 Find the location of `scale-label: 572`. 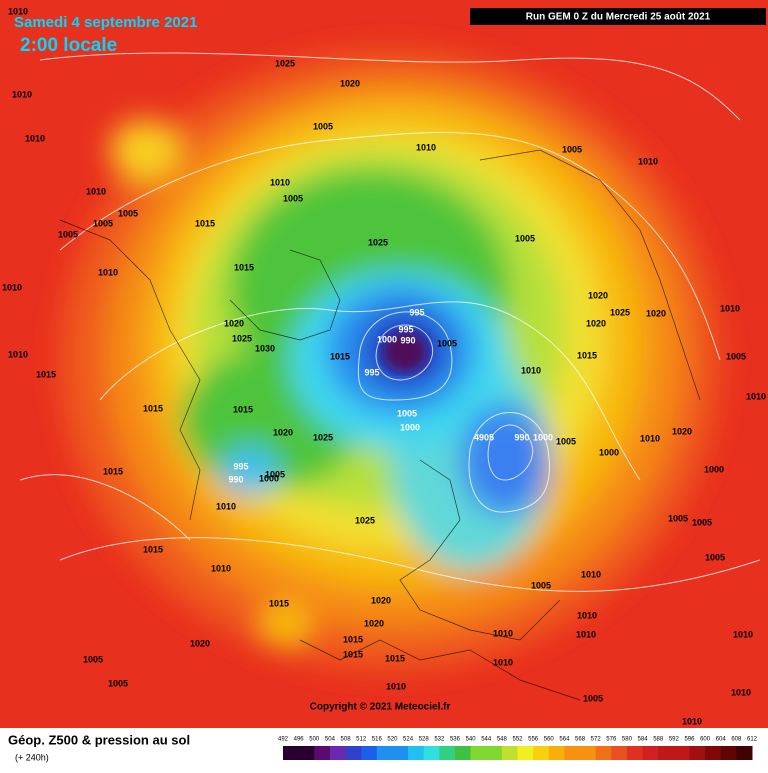

scale-label: 572 is located at coordinates (596, 740).